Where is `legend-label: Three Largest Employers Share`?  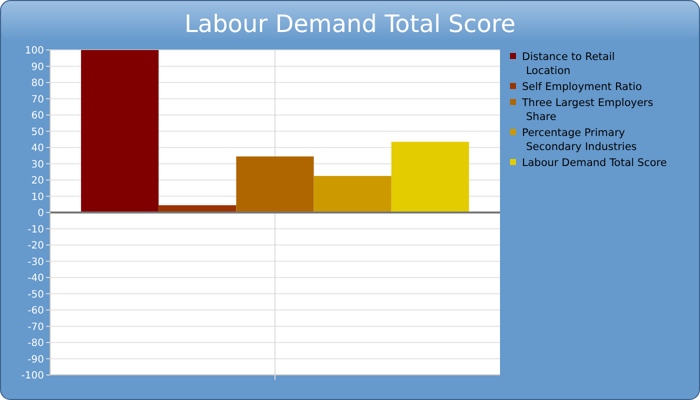
legend-label: Three Largest Employers Share is located at coordinates (587, 110).